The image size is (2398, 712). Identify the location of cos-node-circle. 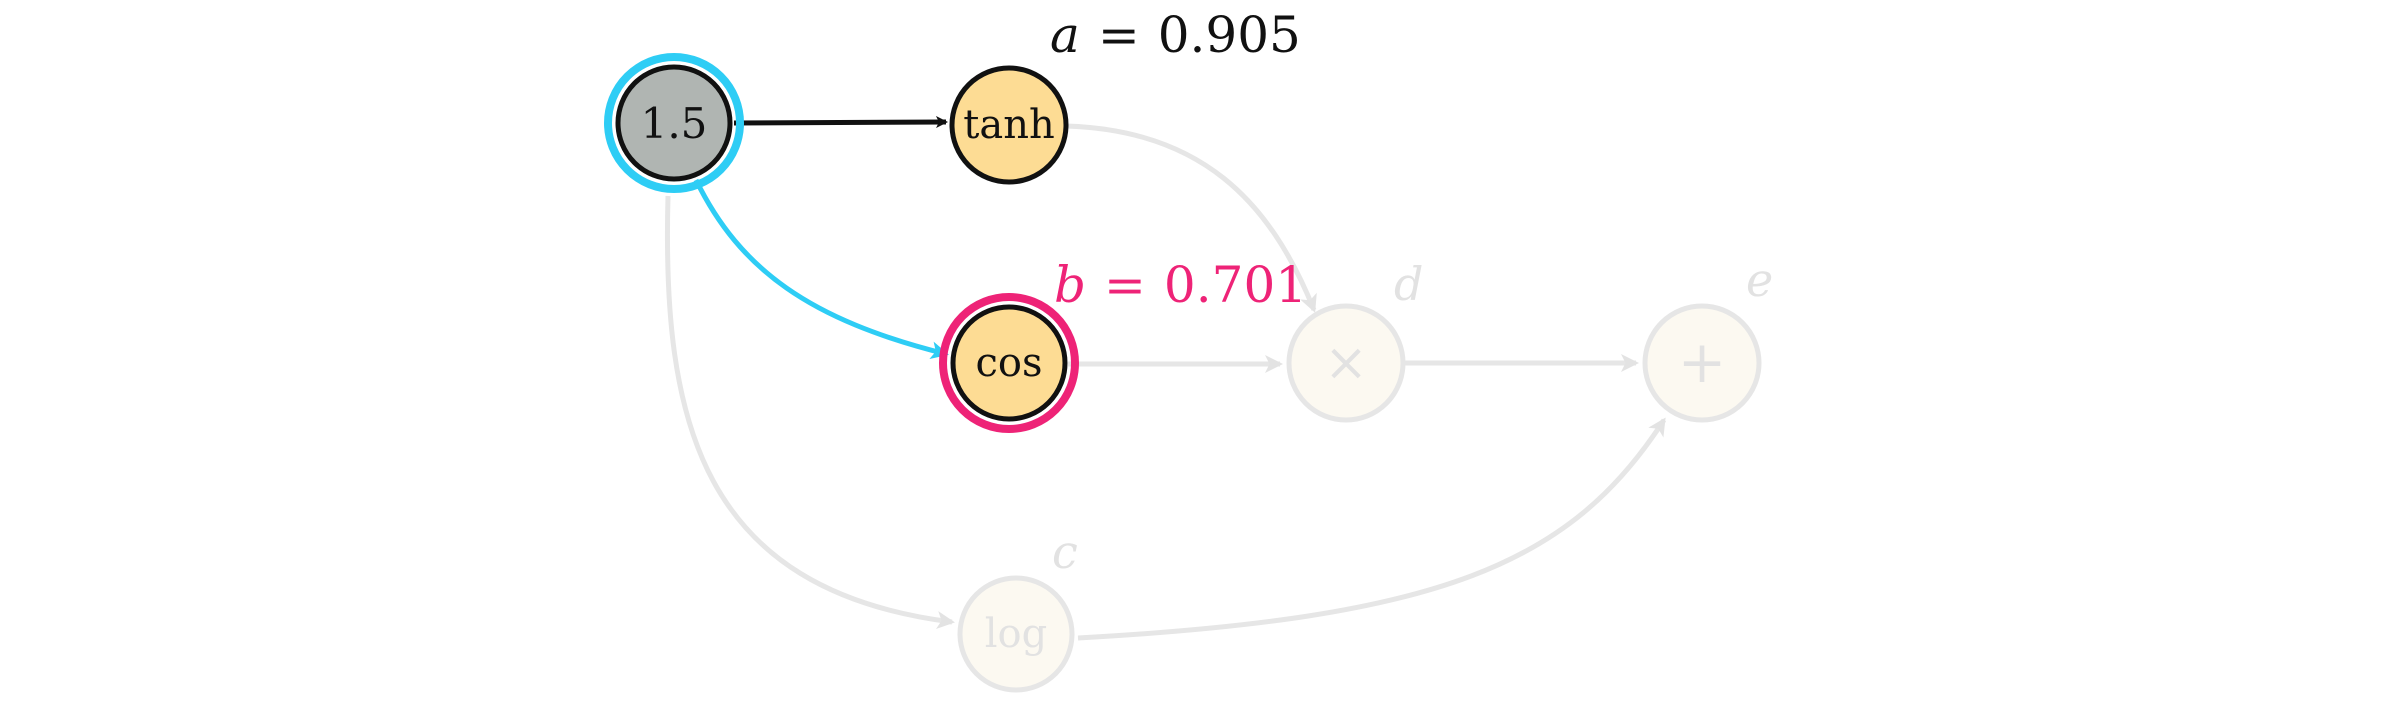
(1009, 363).